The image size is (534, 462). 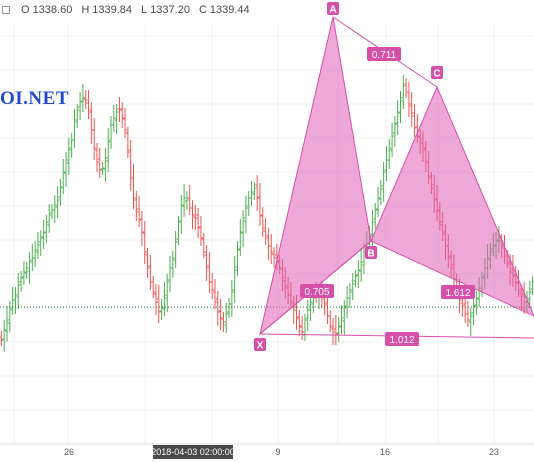 I want to click on svg-text: 0.705, so click(x=316, y=292).